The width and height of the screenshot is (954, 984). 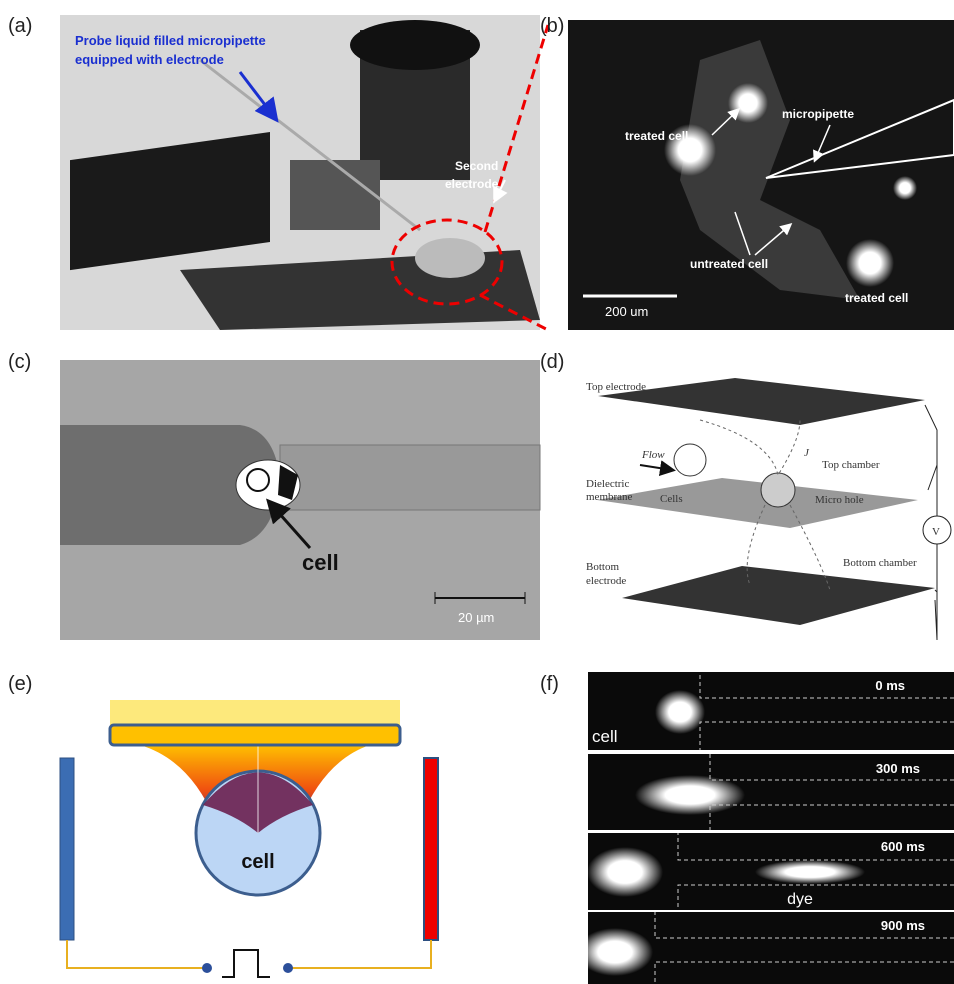 I want to click on annotation: V, so click(x=936, y=532).